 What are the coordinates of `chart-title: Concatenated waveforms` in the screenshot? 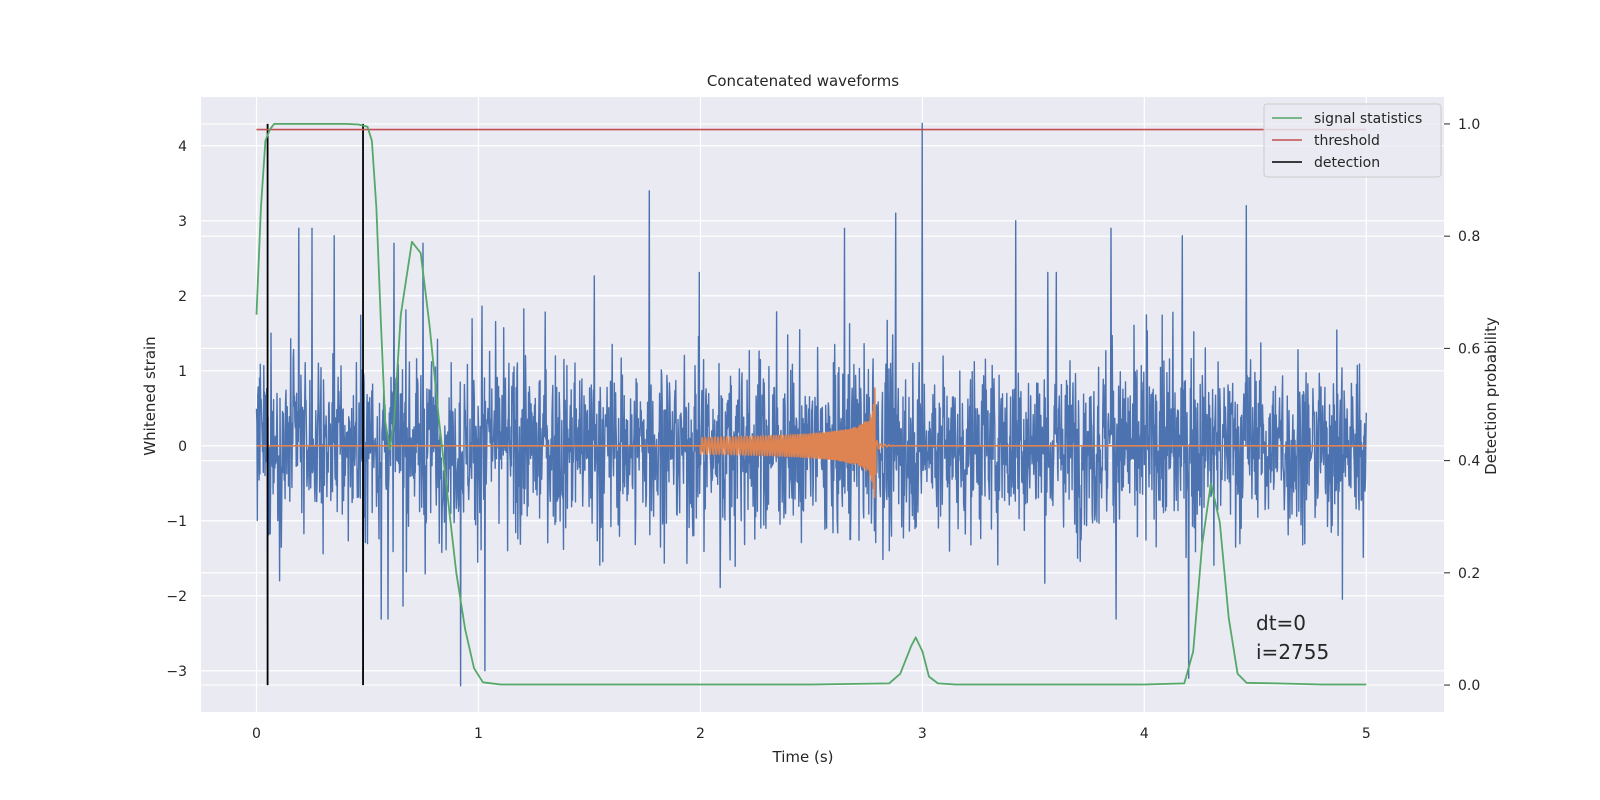 It's located at (803, 81).